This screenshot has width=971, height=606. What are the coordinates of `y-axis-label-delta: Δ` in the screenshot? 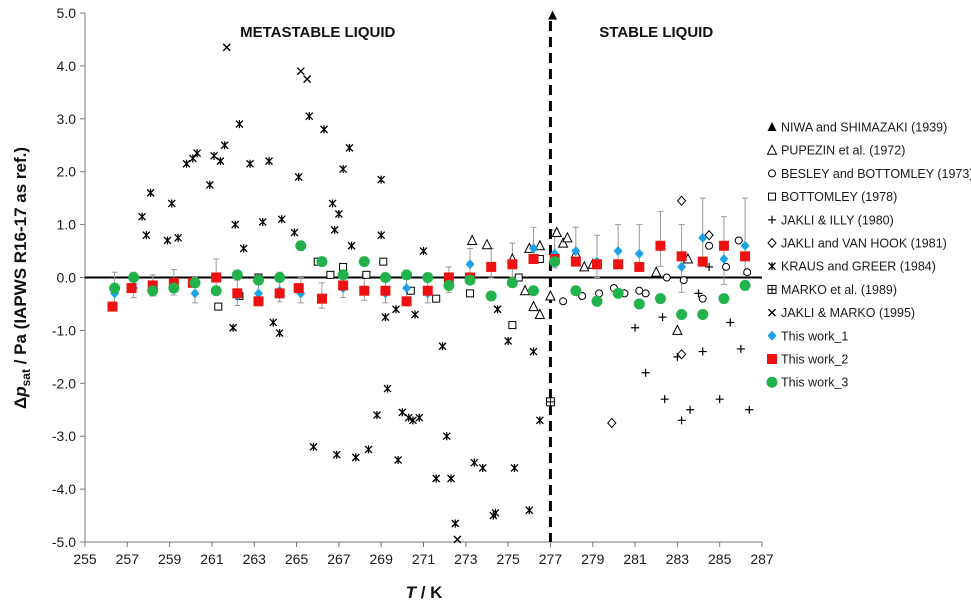 It's located at (20, 403).